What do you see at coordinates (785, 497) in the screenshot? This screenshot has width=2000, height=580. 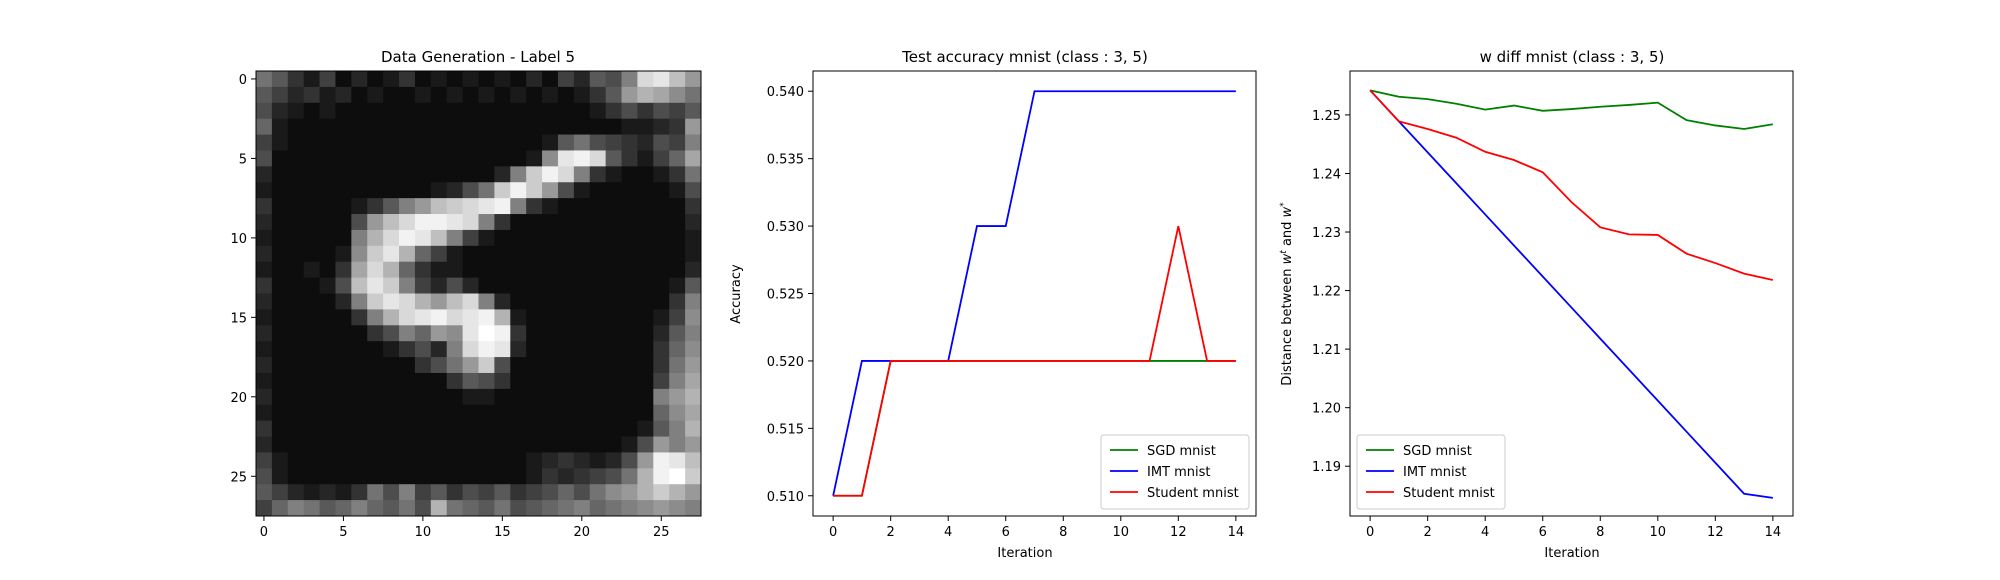 I see `y-tick-label: 0.510` at bounding box center [785, 497].